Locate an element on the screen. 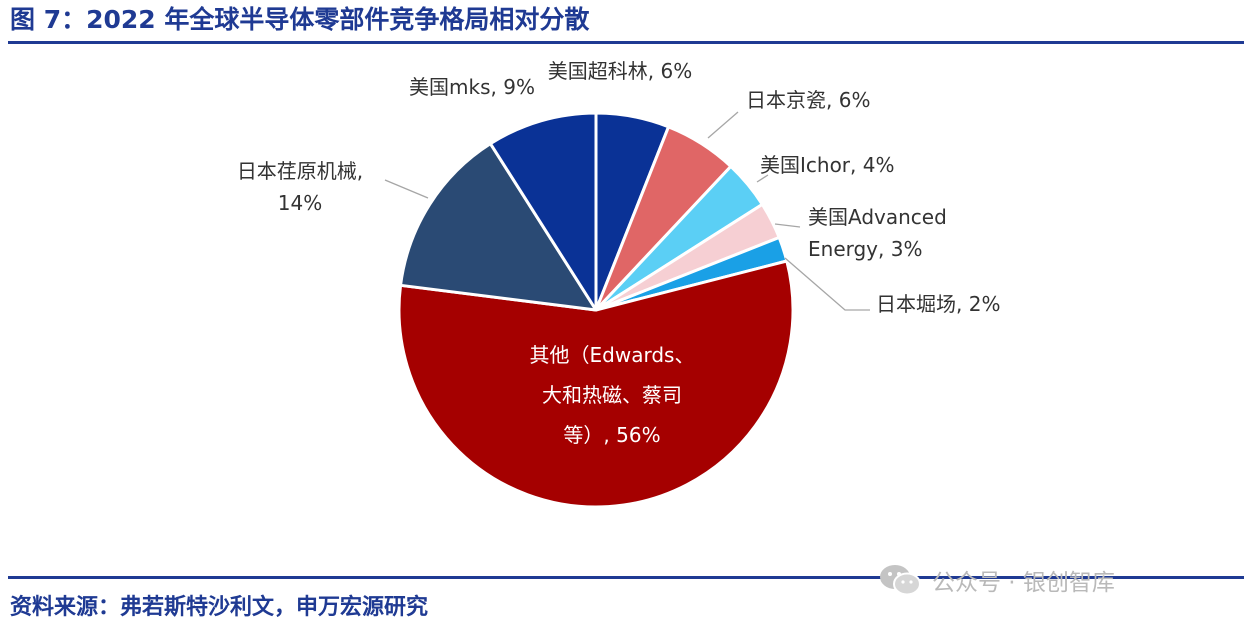  slice-label-line: 大和热磁、蔡司 is located at coordinates (612, 395).